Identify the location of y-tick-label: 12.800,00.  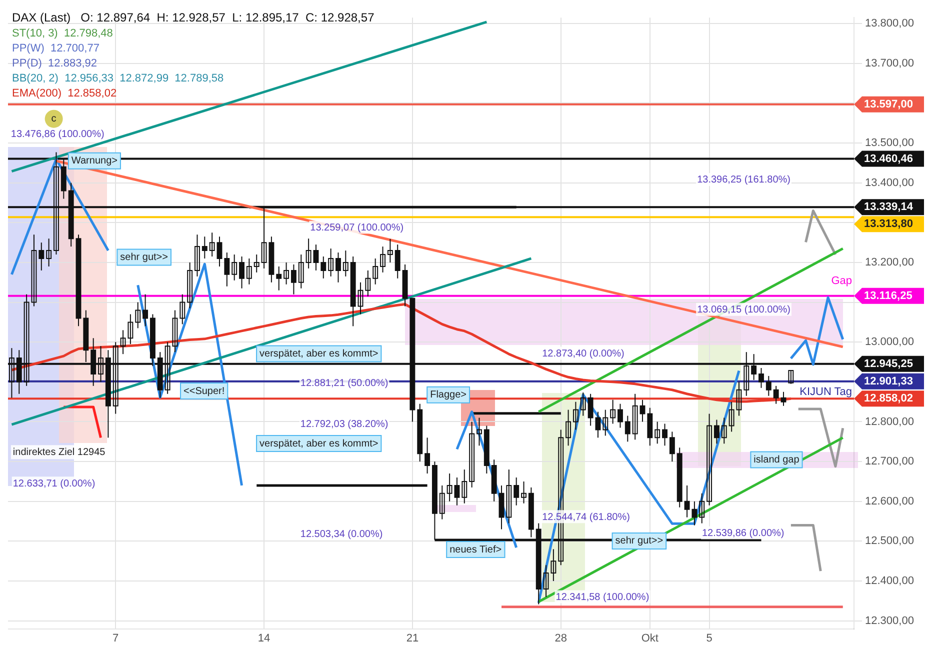
(889, 422).